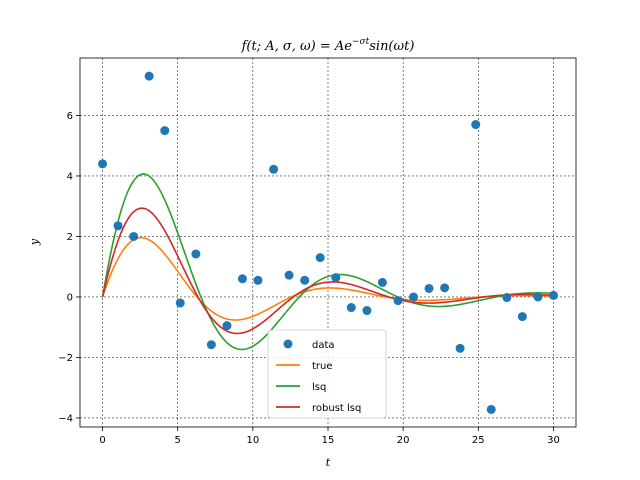 The image size is (640, 480). What do you see at coordinates (102, 440) in the screenshot?
I see `x-tick-label: 0` at bounding box center [102, 440].